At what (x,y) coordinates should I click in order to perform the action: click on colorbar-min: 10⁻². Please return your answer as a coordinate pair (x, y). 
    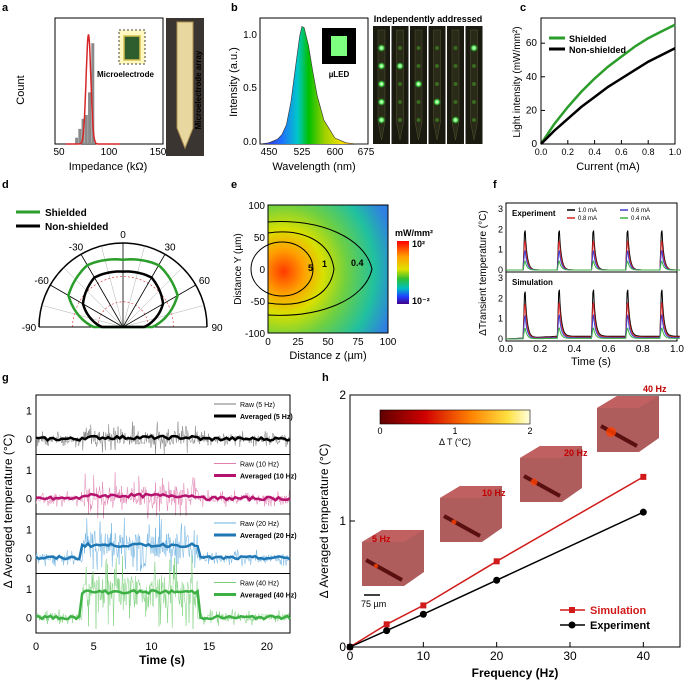
    Looking at the image, I should click on (421, 301).